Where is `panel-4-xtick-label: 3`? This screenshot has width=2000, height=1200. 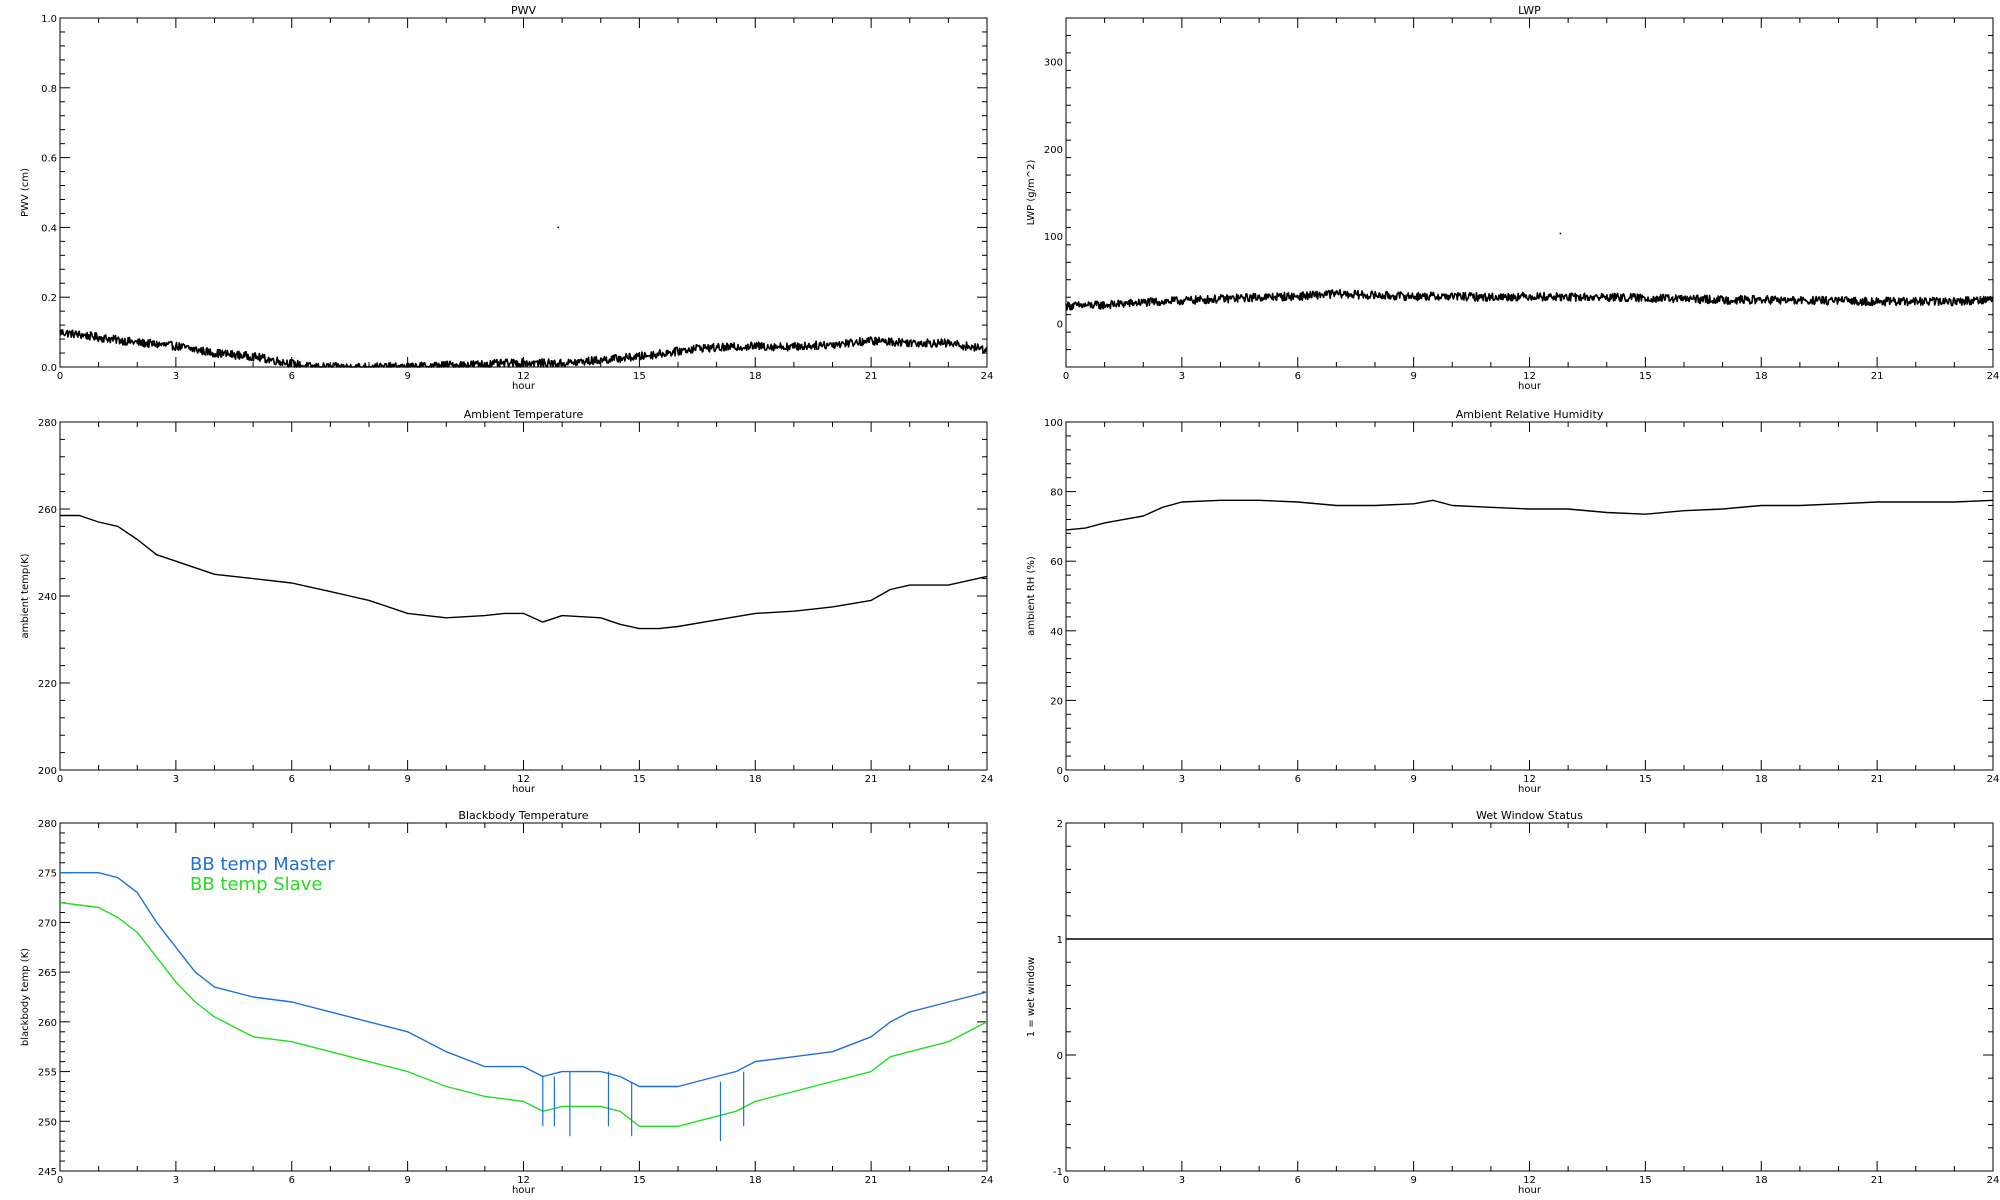 panel-4-xtick-label: 3 is located at coordinates (1182, 779).